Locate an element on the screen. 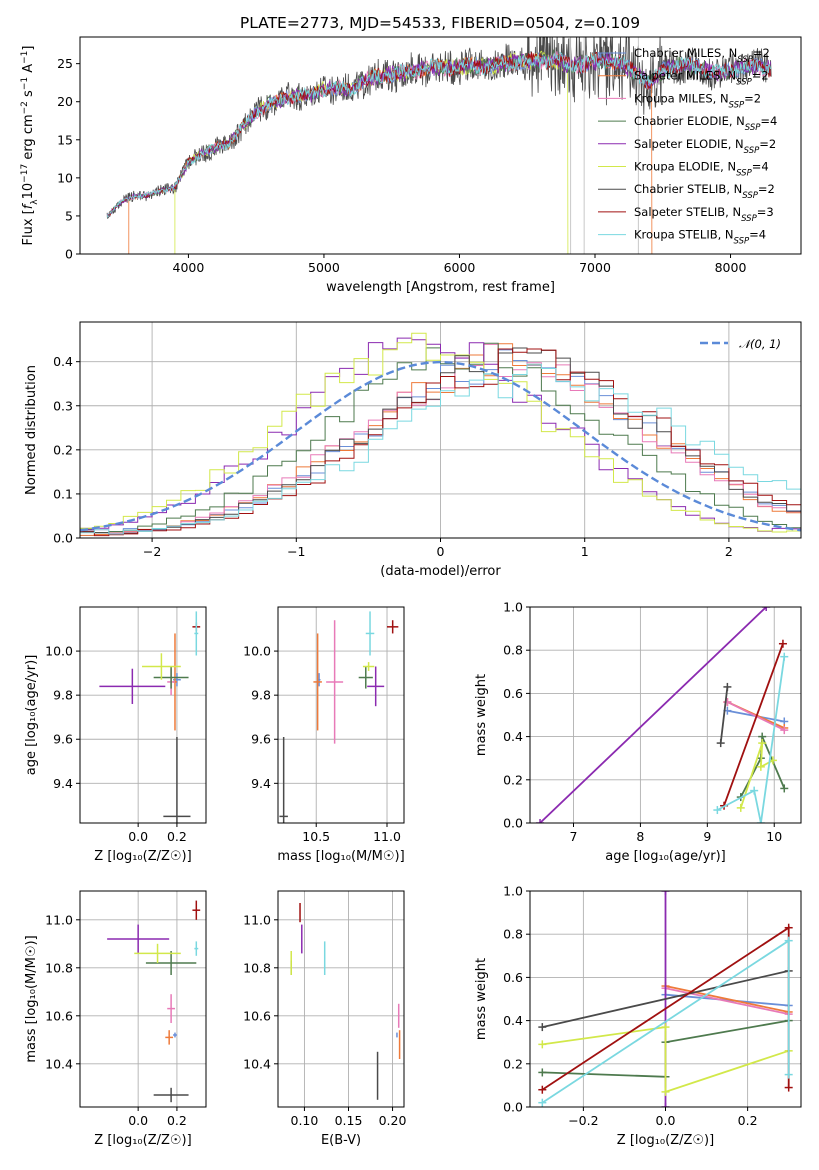 The width and height of the screenshot is (819, 1170). weight_vs_age-ytick-label: 0.6 is located at coordinates (513, 693).